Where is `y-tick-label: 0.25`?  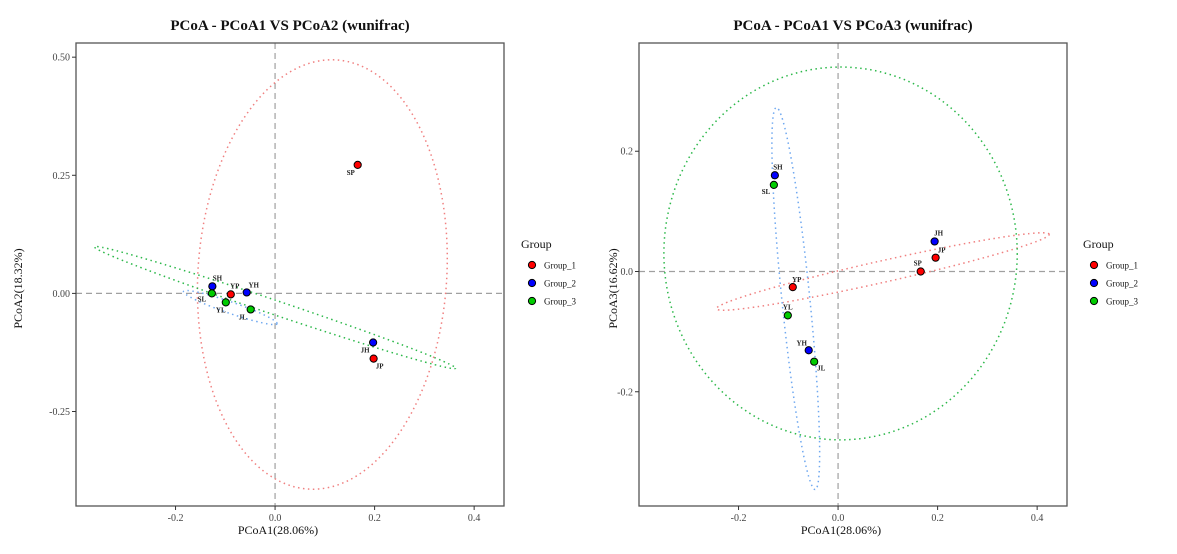 y-tick-label: 0.25 is located at coordinates (62, 176).